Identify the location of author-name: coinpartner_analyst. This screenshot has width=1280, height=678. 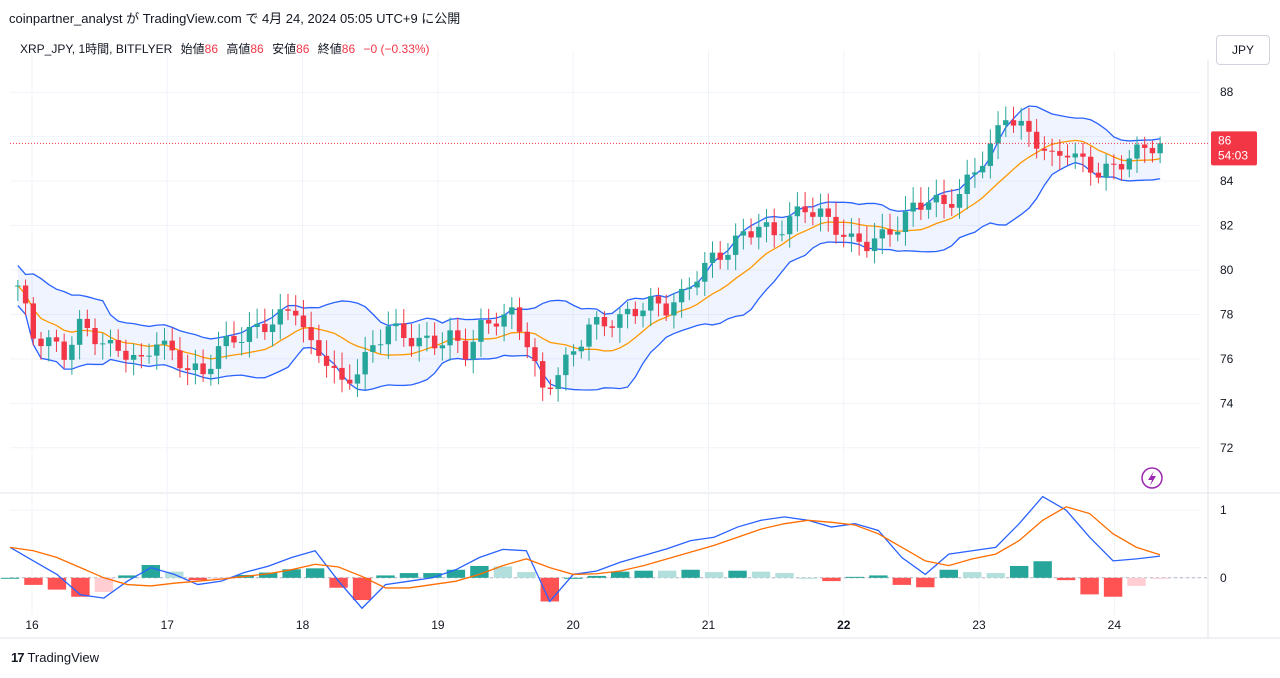
(66, 18).